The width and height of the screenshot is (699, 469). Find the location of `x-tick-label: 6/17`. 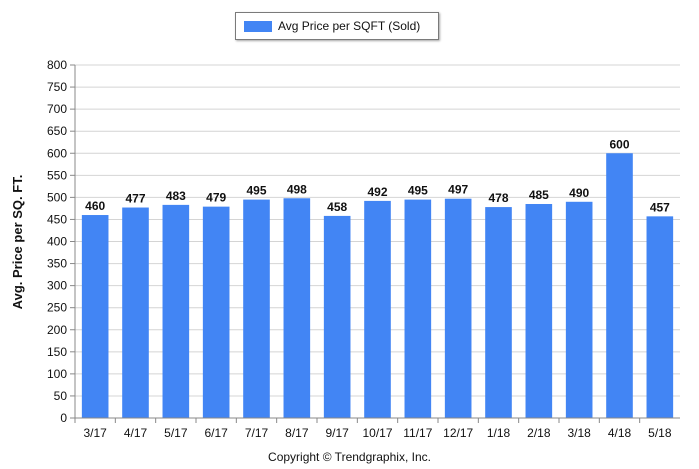

x-tick-label: 6/17 is located at coordinates (216, 433).